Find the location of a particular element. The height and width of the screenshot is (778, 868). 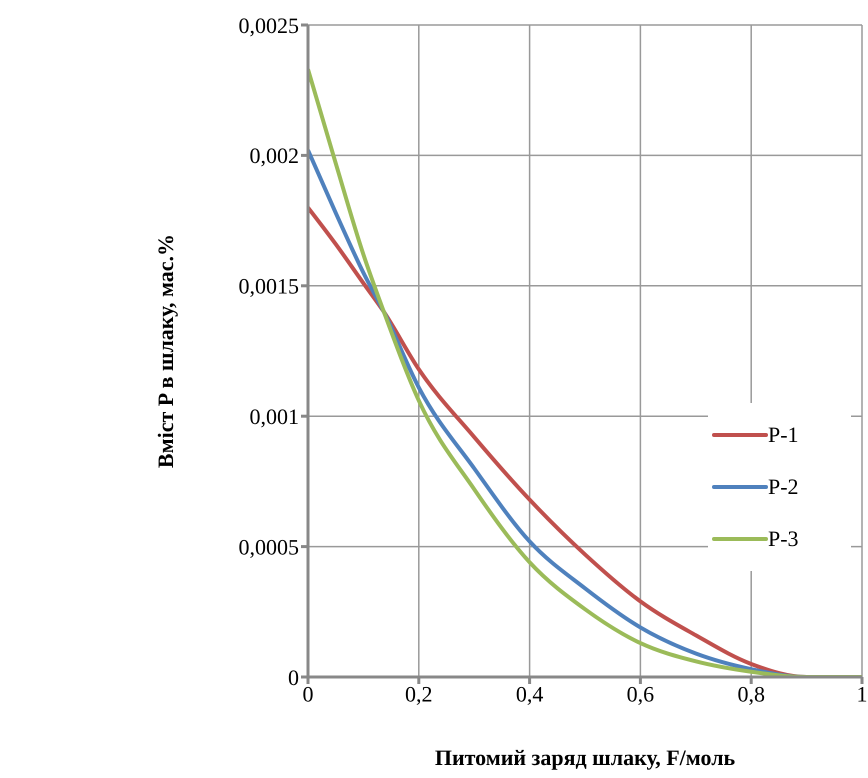

legend-label: P-3 is located at coordinates (783, 539).